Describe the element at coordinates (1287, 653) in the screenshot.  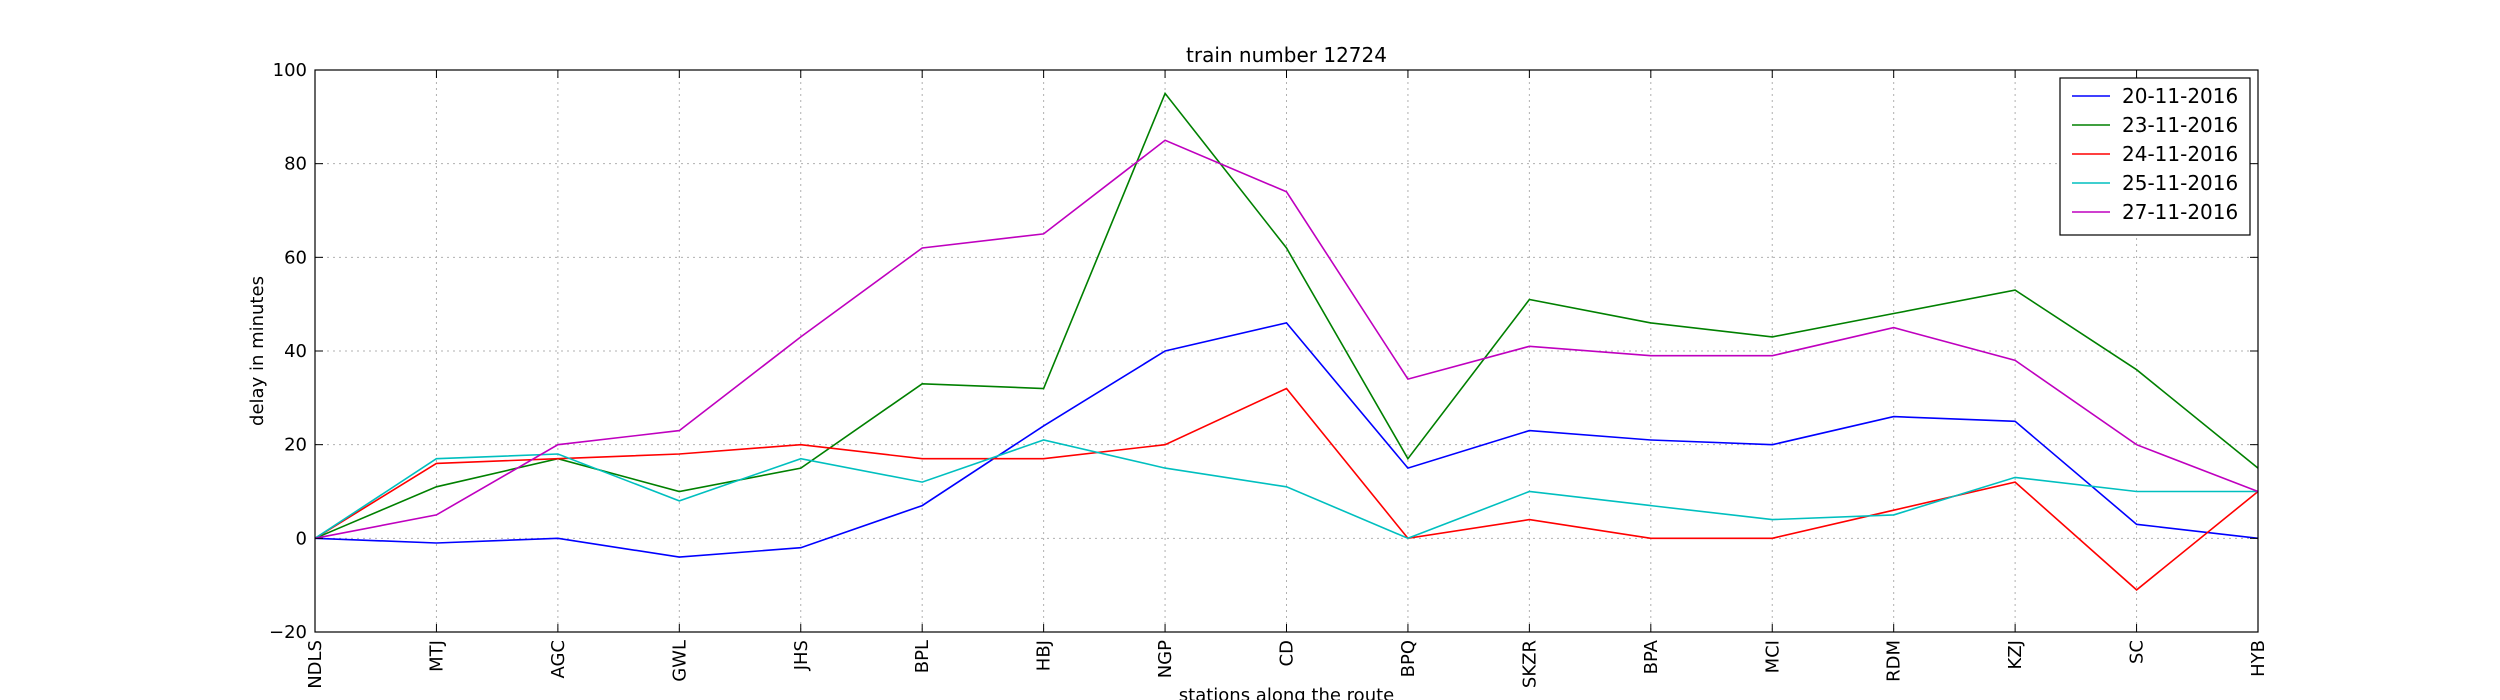
I see `x-tick-label: CD` at that location.